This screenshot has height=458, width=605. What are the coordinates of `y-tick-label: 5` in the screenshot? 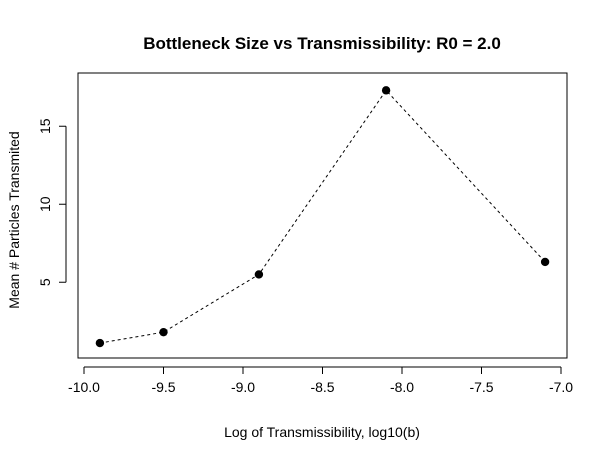 It's located at (45, 282).